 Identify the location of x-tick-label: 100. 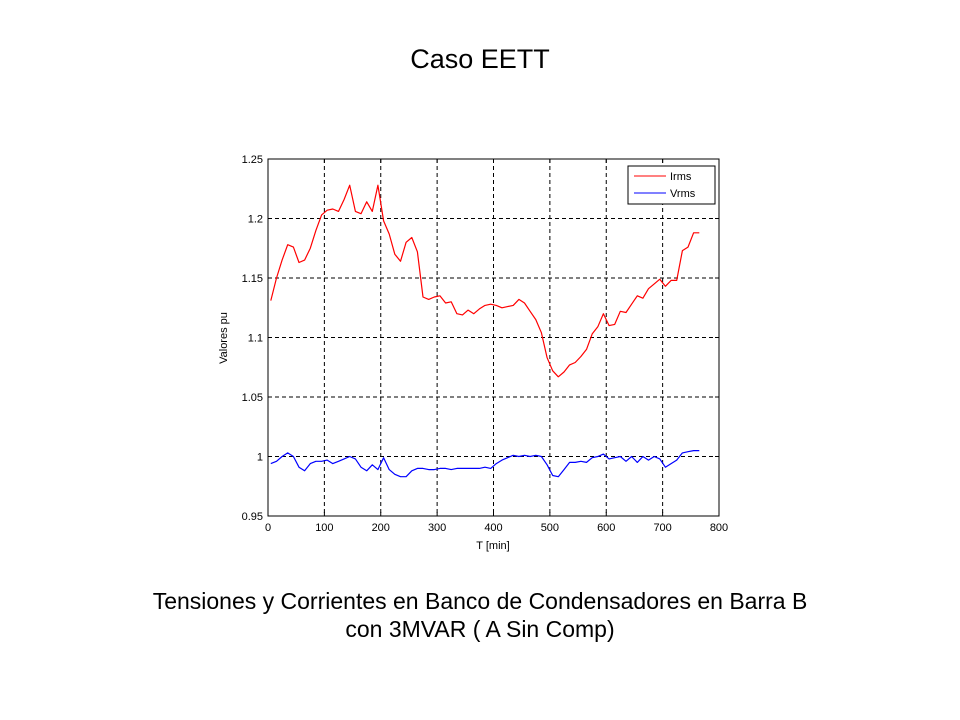
(324, 528).